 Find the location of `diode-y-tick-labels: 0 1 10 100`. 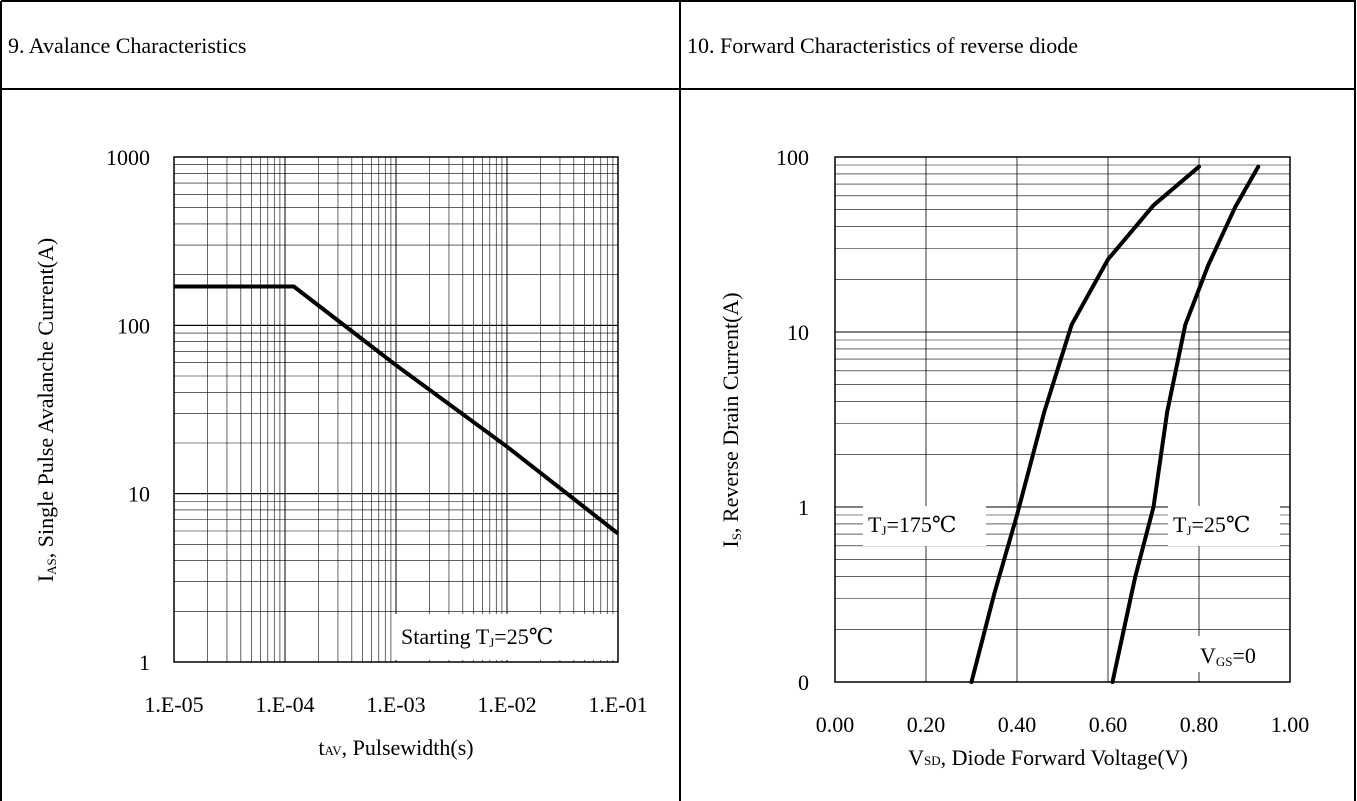

diode-y-tick-labels: 0 1 10 100 is located at coordinates (792, 420).